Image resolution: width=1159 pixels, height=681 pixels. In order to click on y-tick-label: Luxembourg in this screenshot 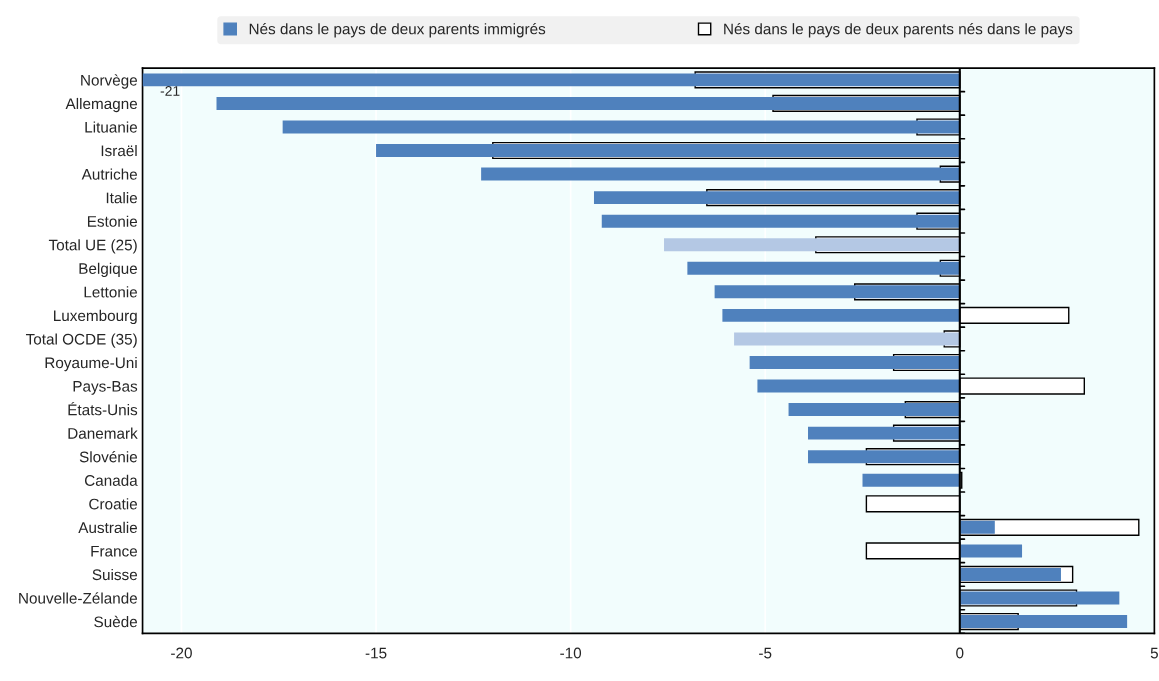, I will do `click(95, 317)`.